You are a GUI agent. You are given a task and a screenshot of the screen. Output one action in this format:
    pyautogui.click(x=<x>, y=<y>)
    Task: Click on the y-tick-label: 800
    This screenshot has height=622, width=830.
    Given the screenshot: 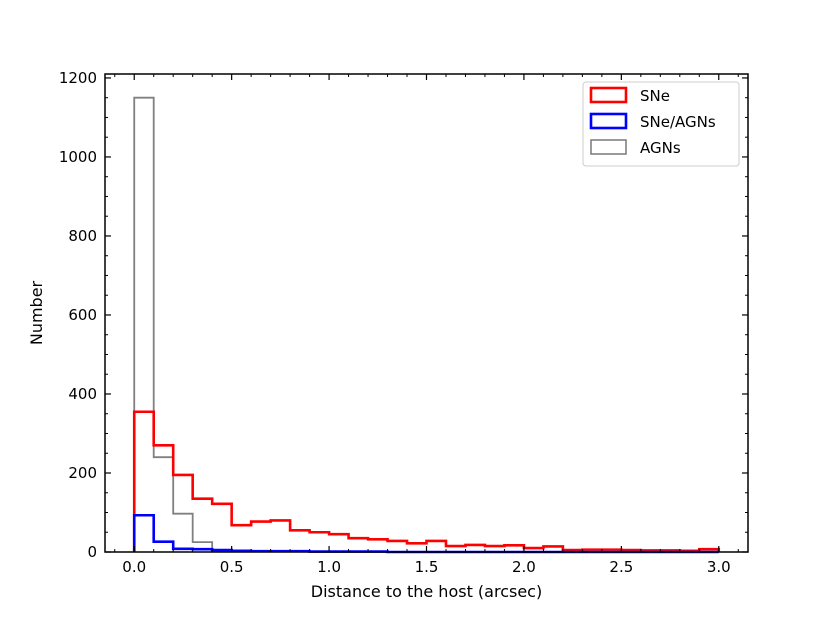 What is the action you would take?
    pyautogui.click(x=82, y=236)
    